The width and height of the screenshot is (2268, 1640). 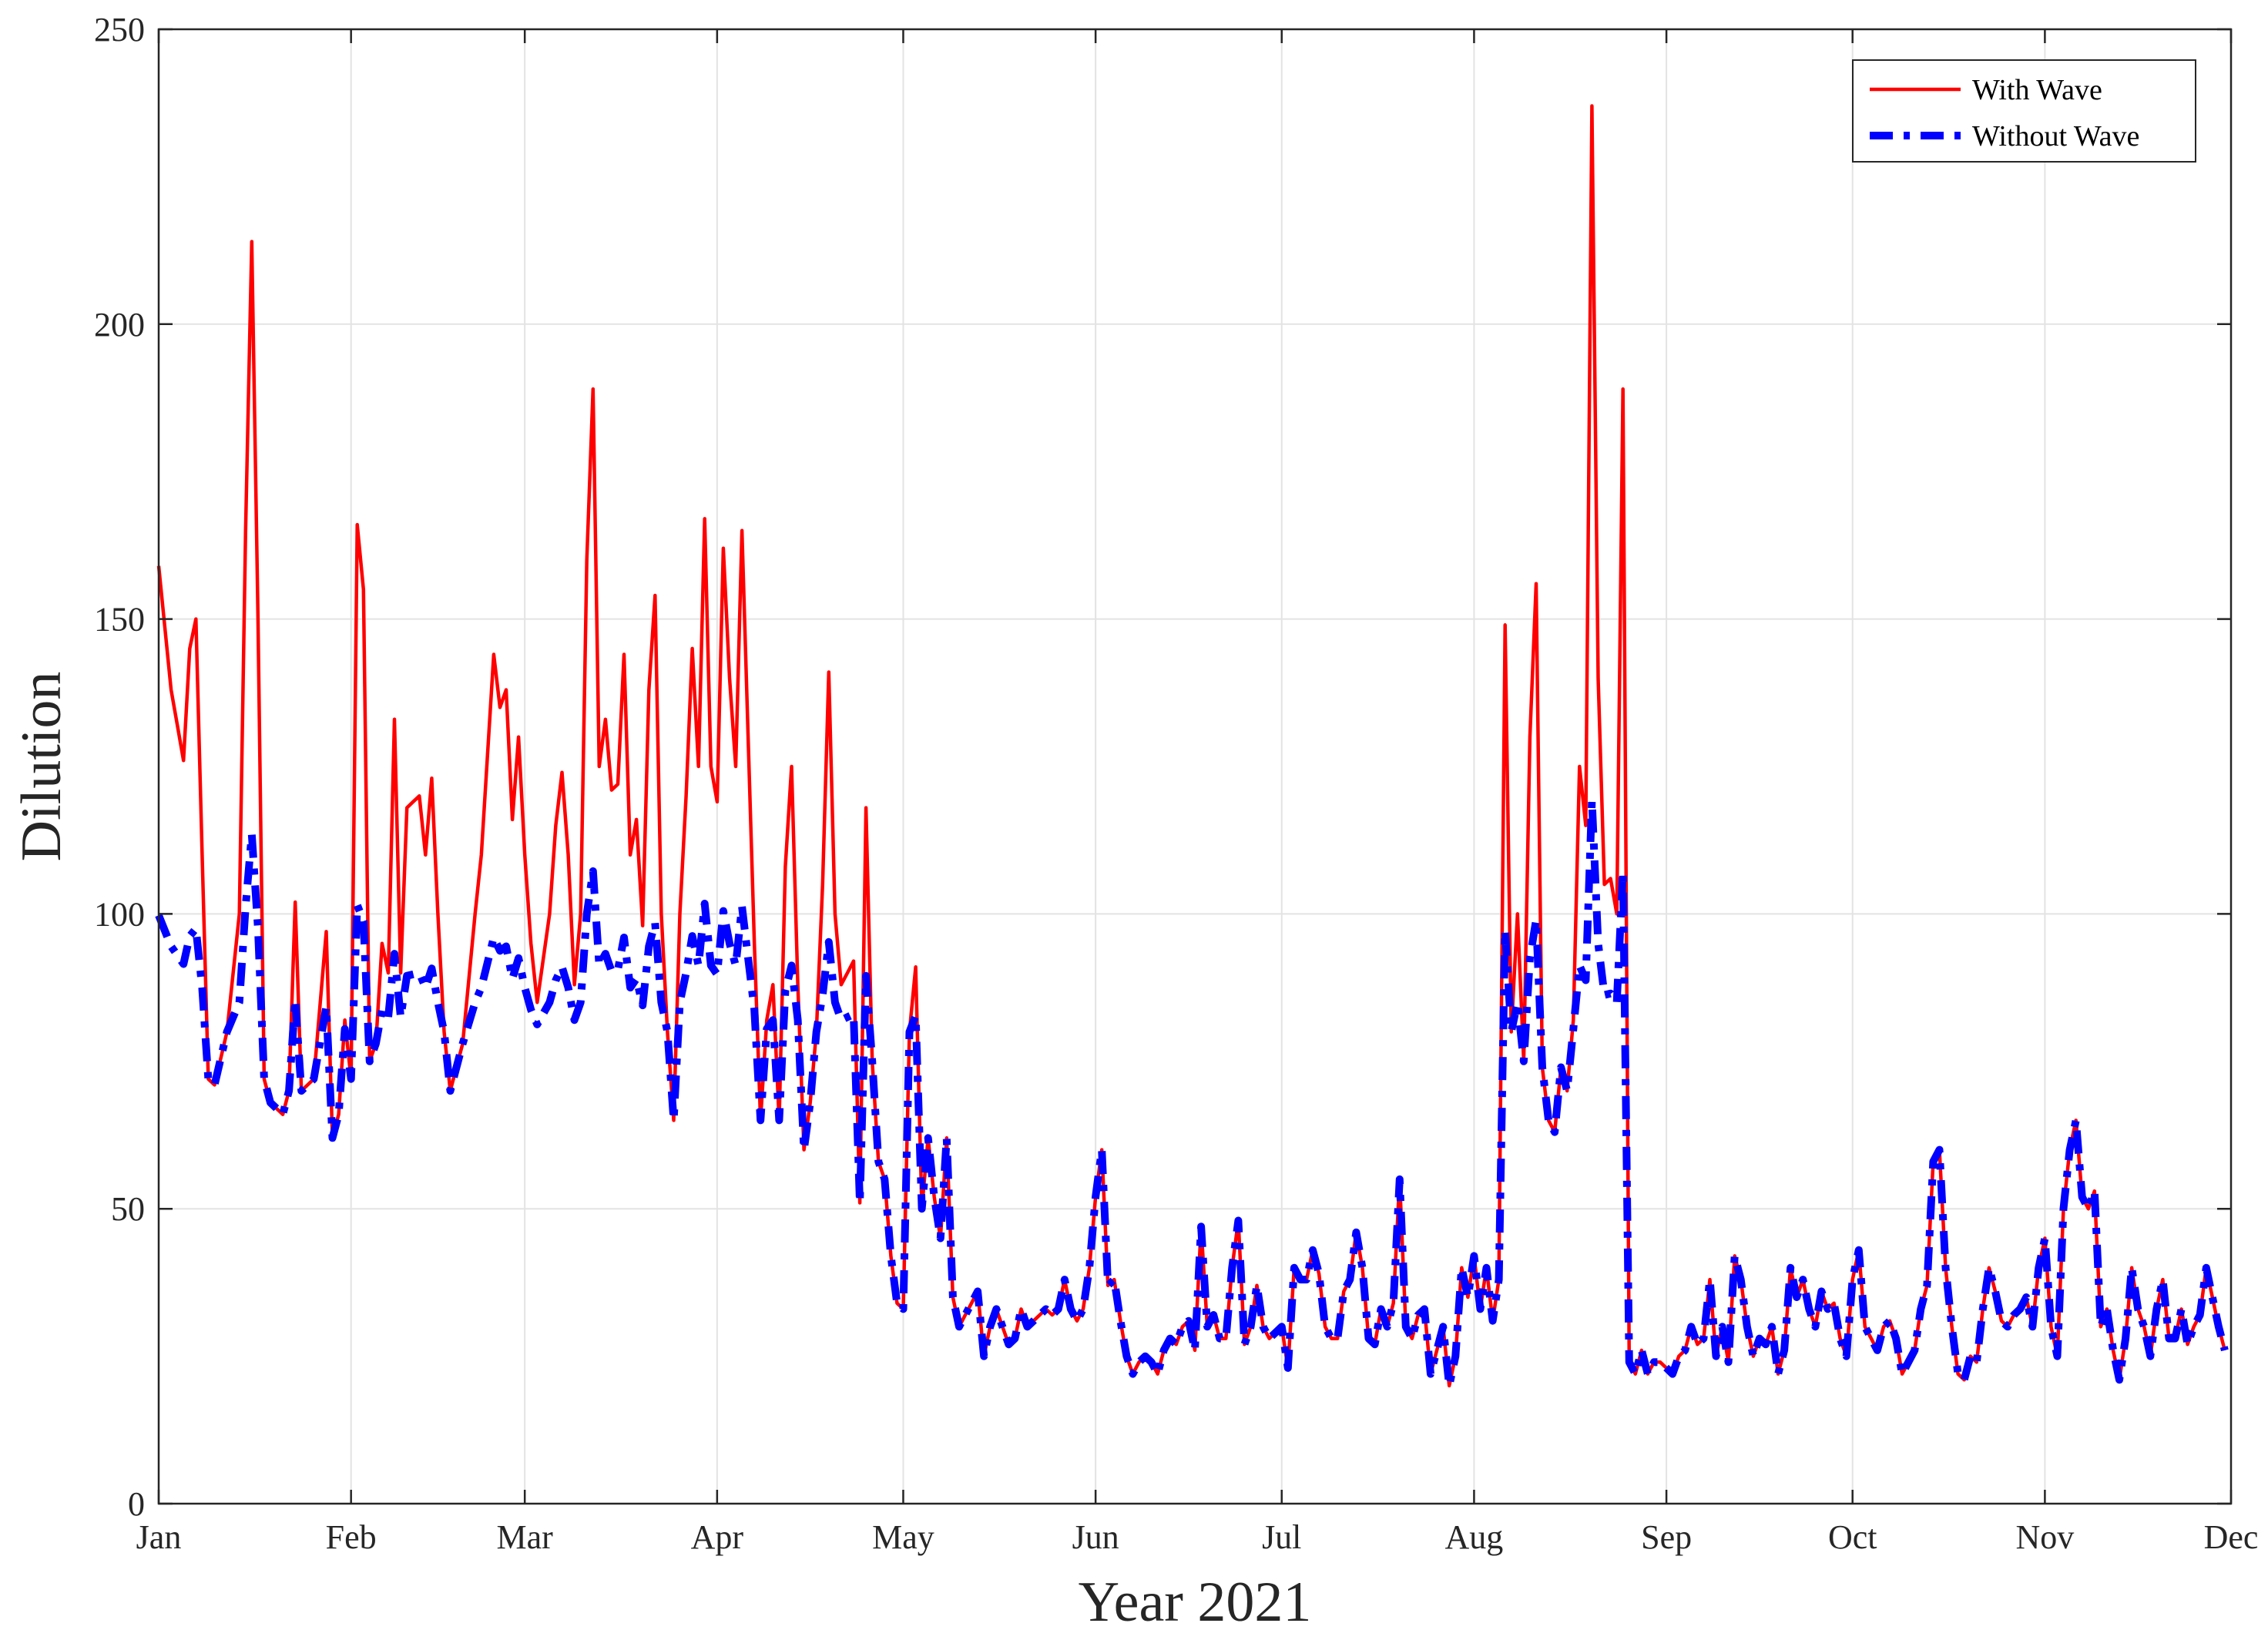 I want to click on x-tick-label: Aug, so click(x=1474, y=1537).